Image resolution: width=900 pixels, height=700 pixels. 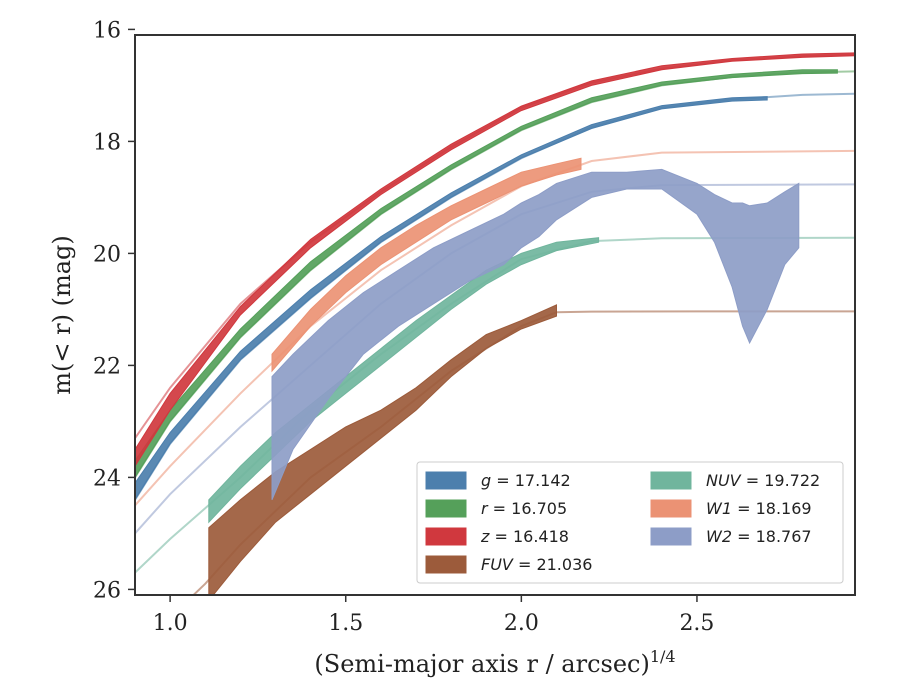 I want to click on legend-swatch-g, so click(x=446, y=480).